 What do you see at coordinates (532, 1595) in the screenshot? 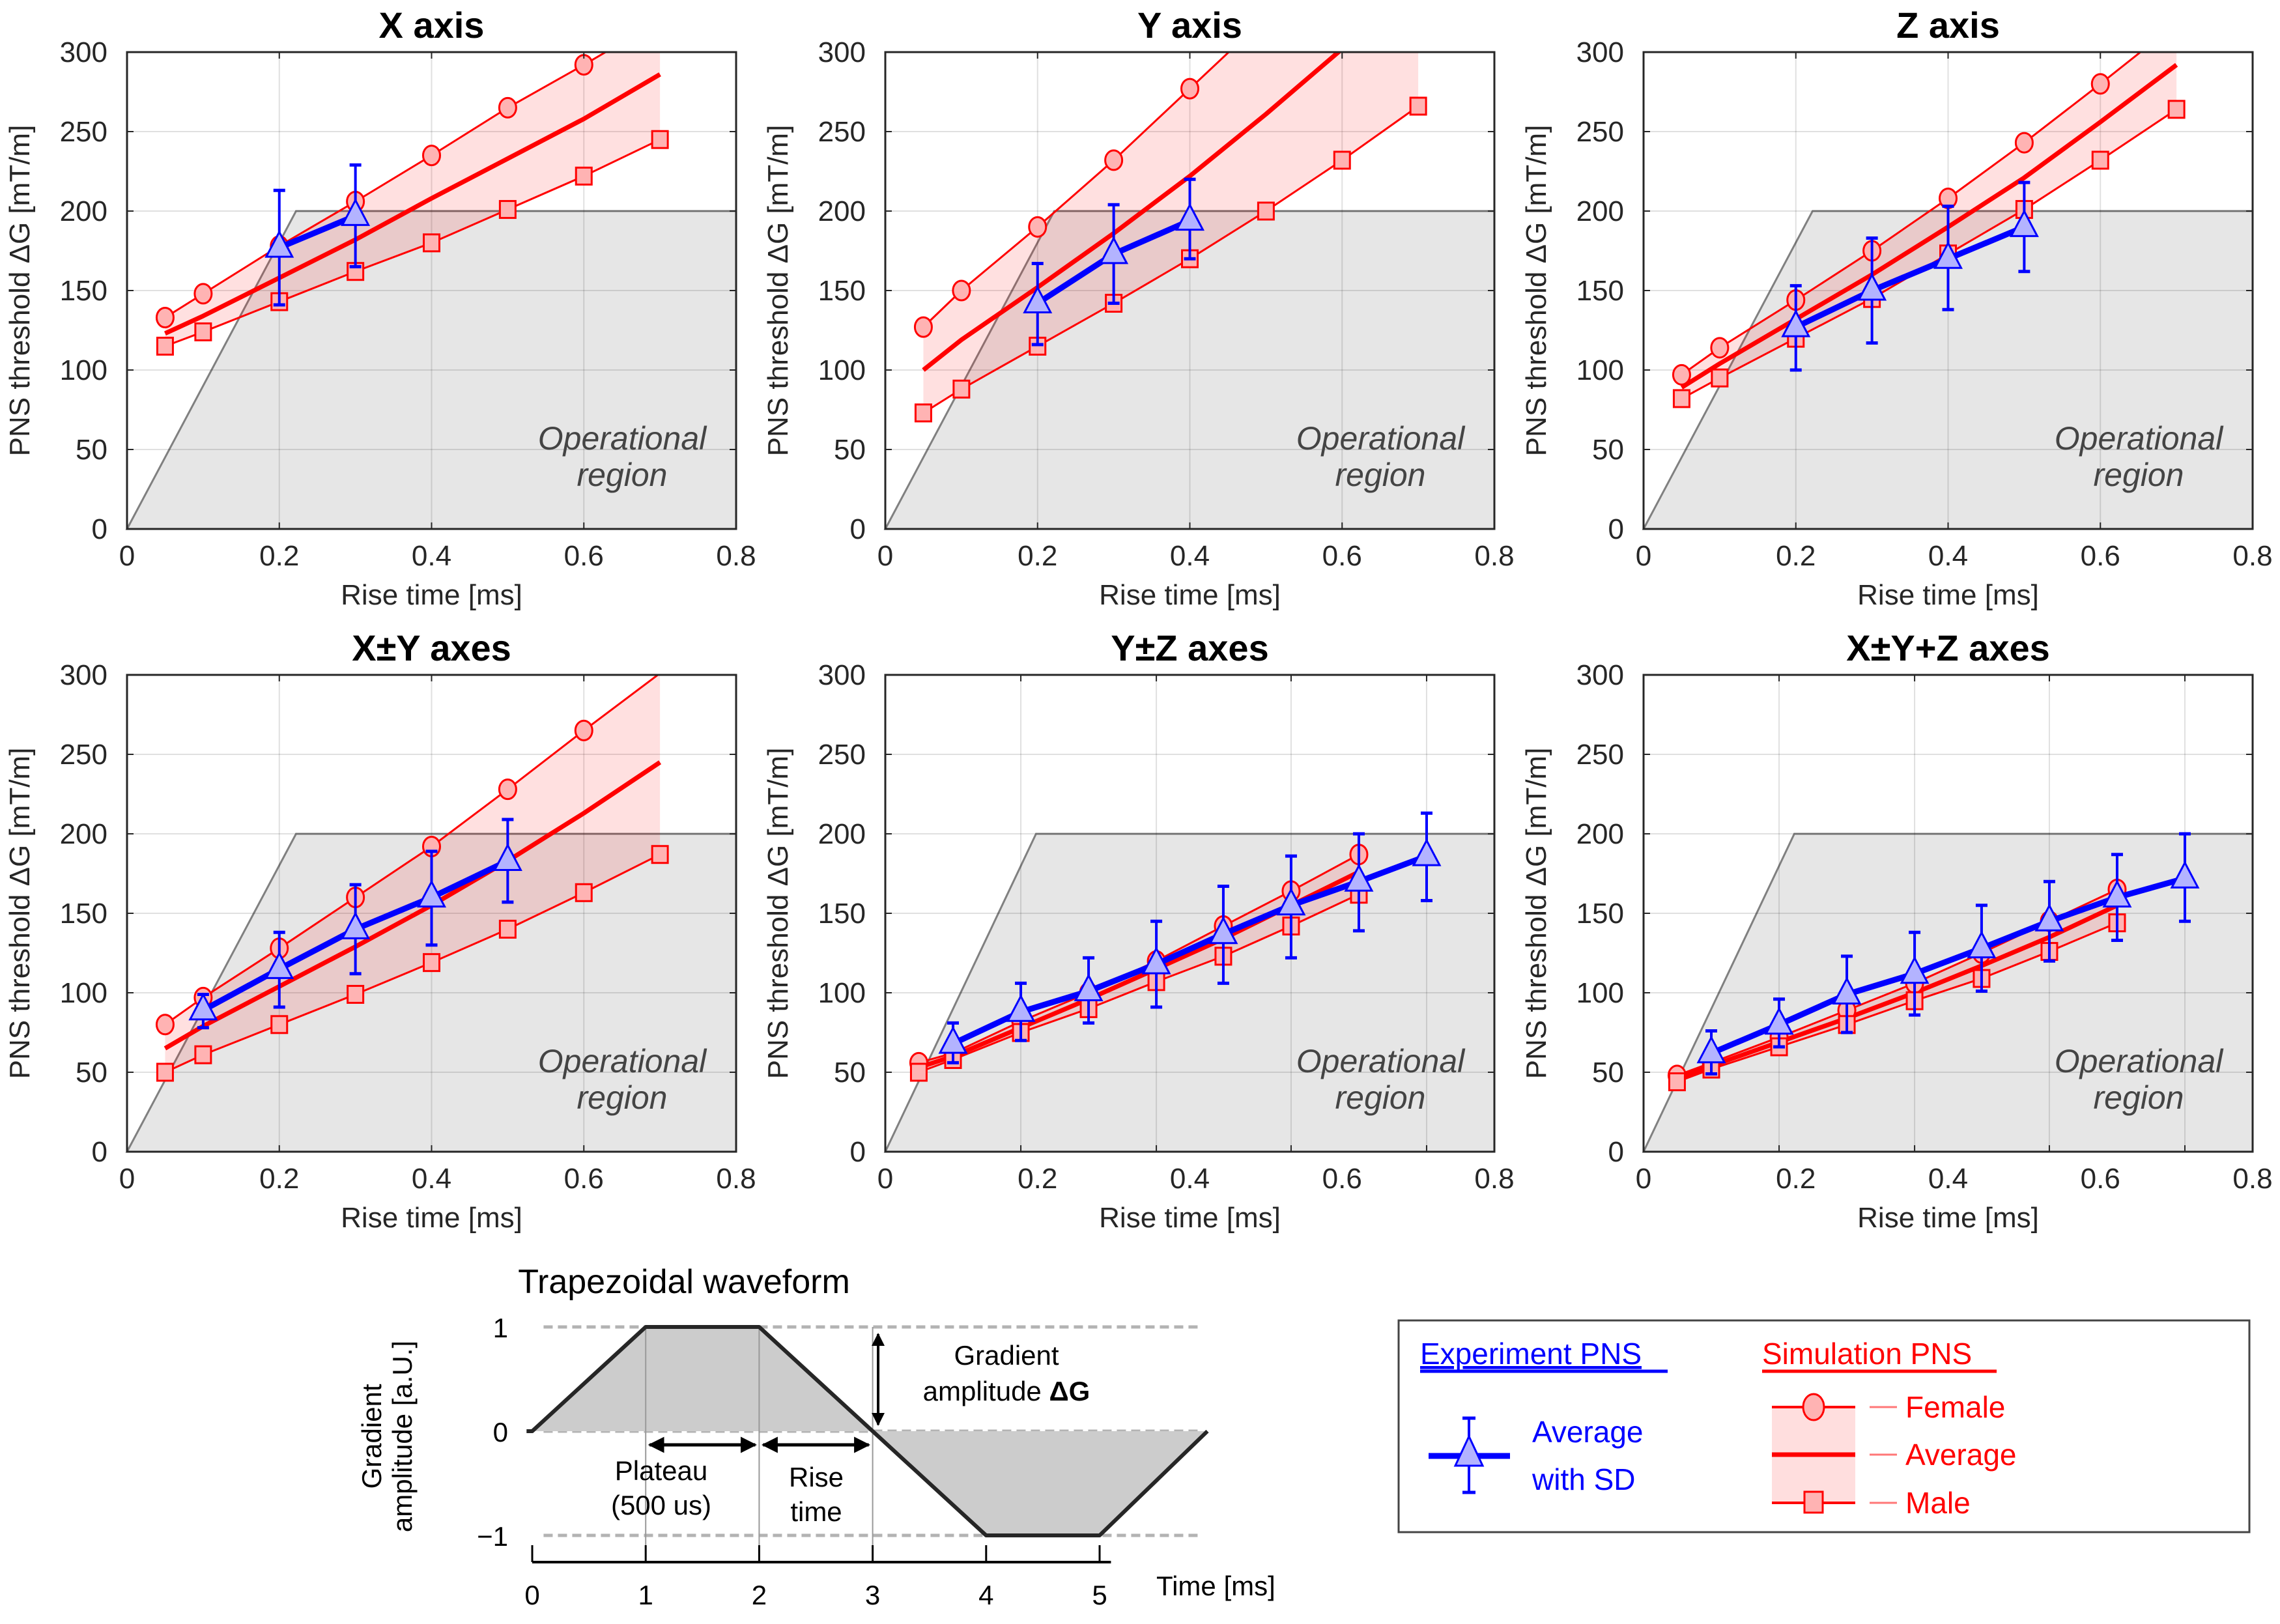
I see `time-tick-label: 0` at bounding box center [532, 1595].